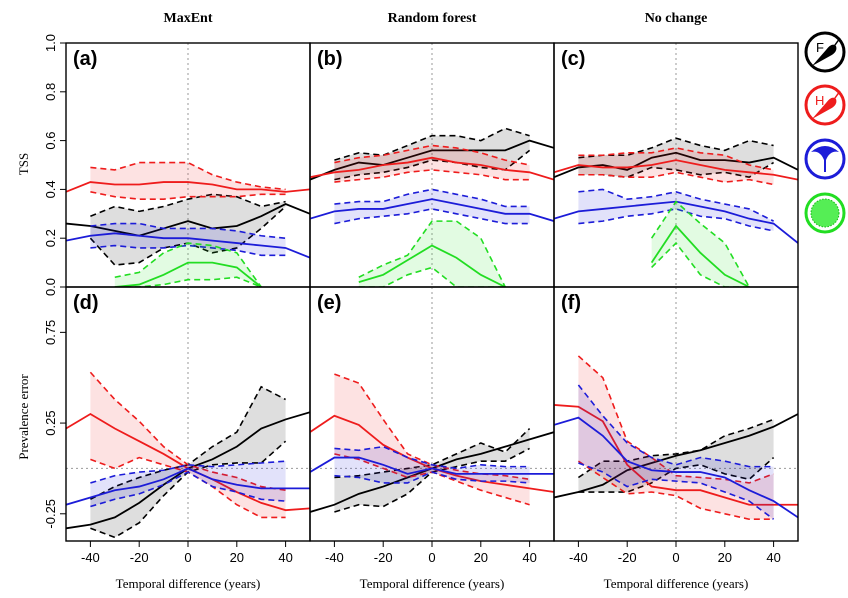  Describe the element at coordinates (578, 557) in the screenshot. I see `panel-f-xtick-label: -40` at that location.